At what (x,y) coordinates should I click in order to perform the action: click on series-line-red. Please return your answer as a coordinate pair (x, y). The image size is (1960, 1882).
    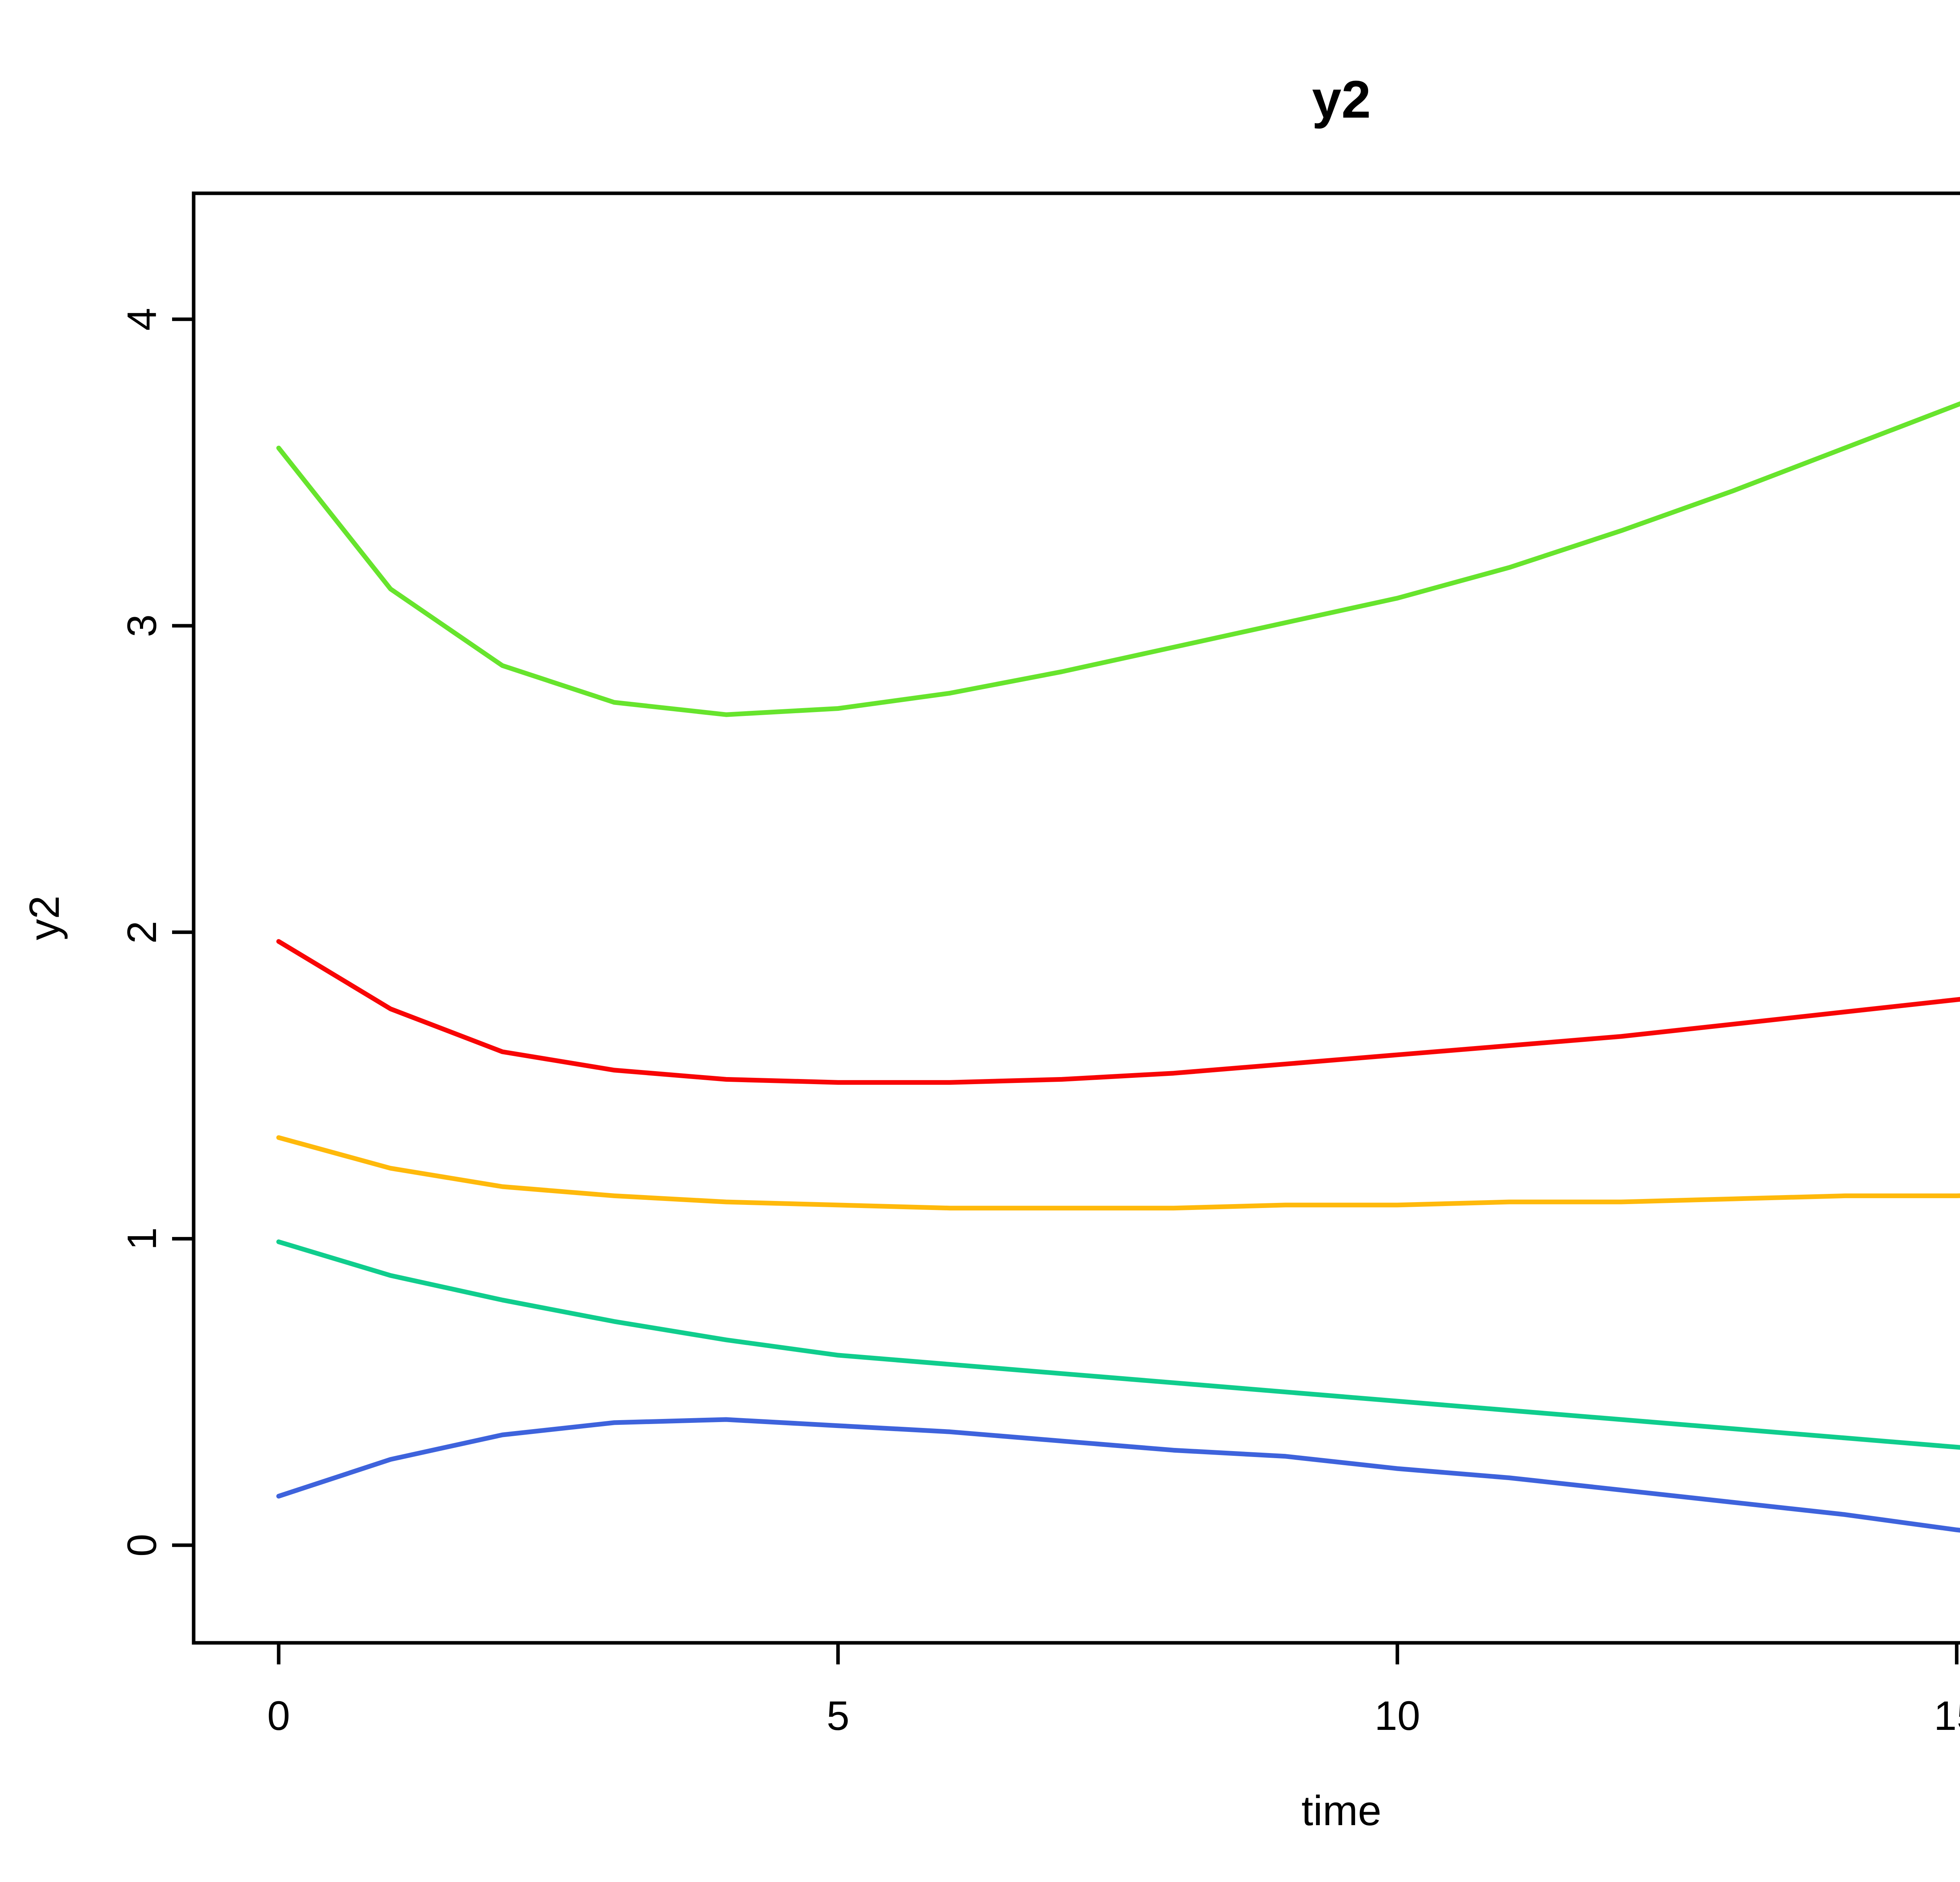
    Looking at the image, I should click on (1118, 1012).